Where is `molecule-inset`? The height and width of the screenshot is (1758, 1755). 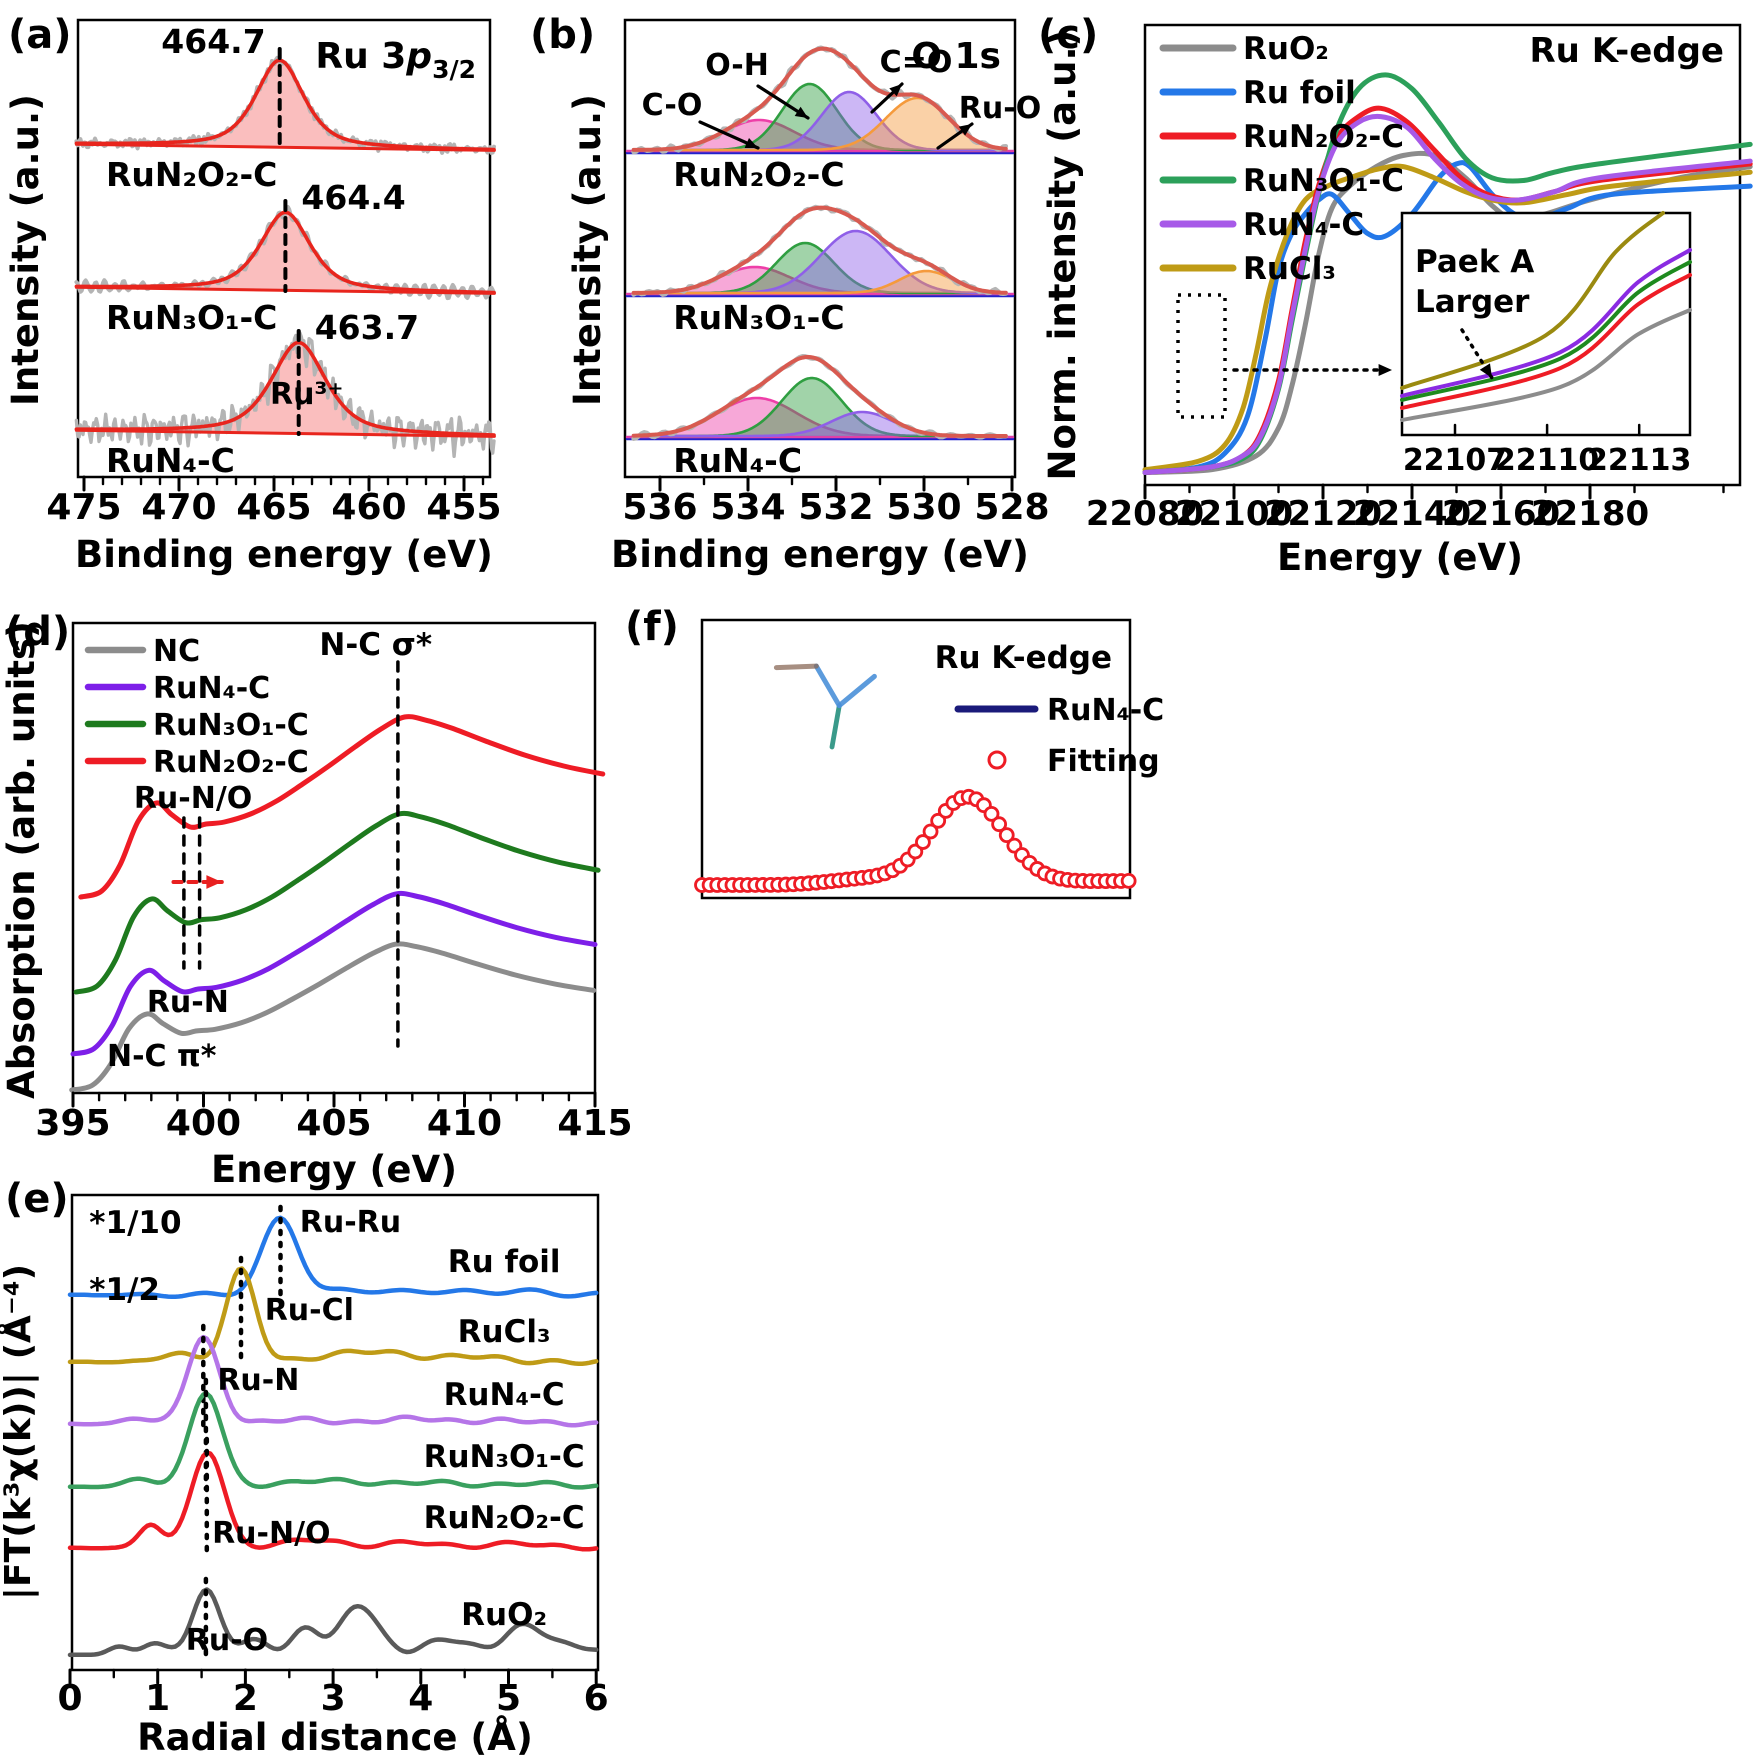
molecule-inset is located at coordinates (825, 706).